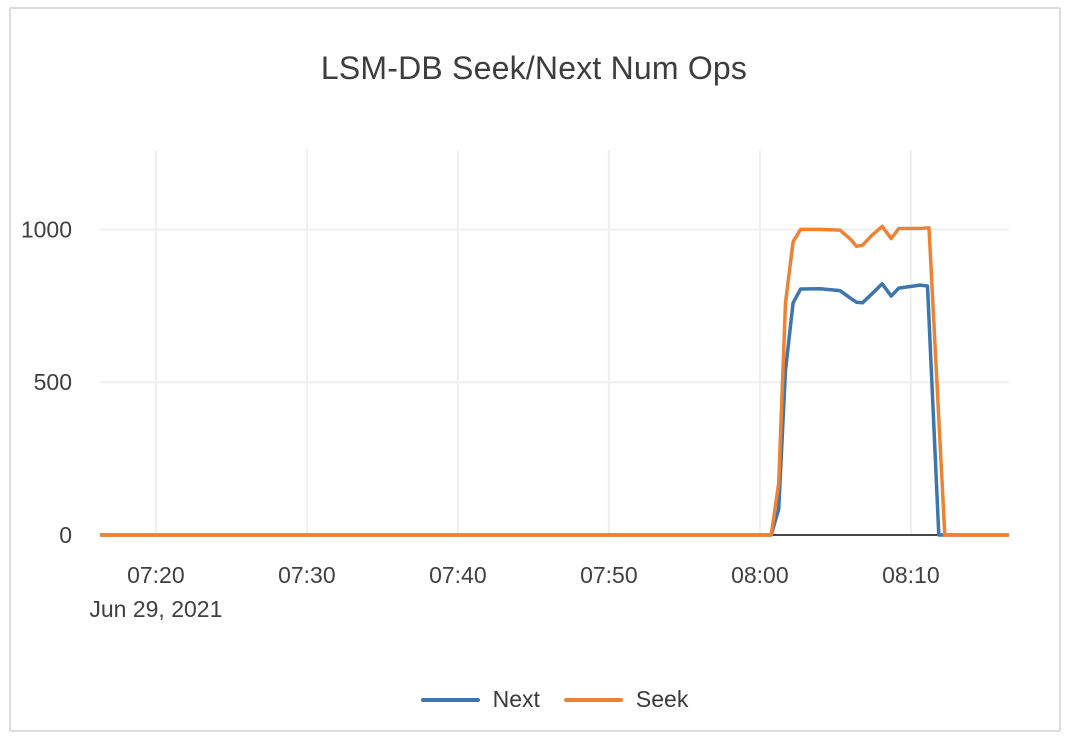 The image size is (1068, 742). Describe the element at coordinates (534, 68) in the screenshot. I see `chart-title: LSM-DB Seek/Next Num Ops` at that location.